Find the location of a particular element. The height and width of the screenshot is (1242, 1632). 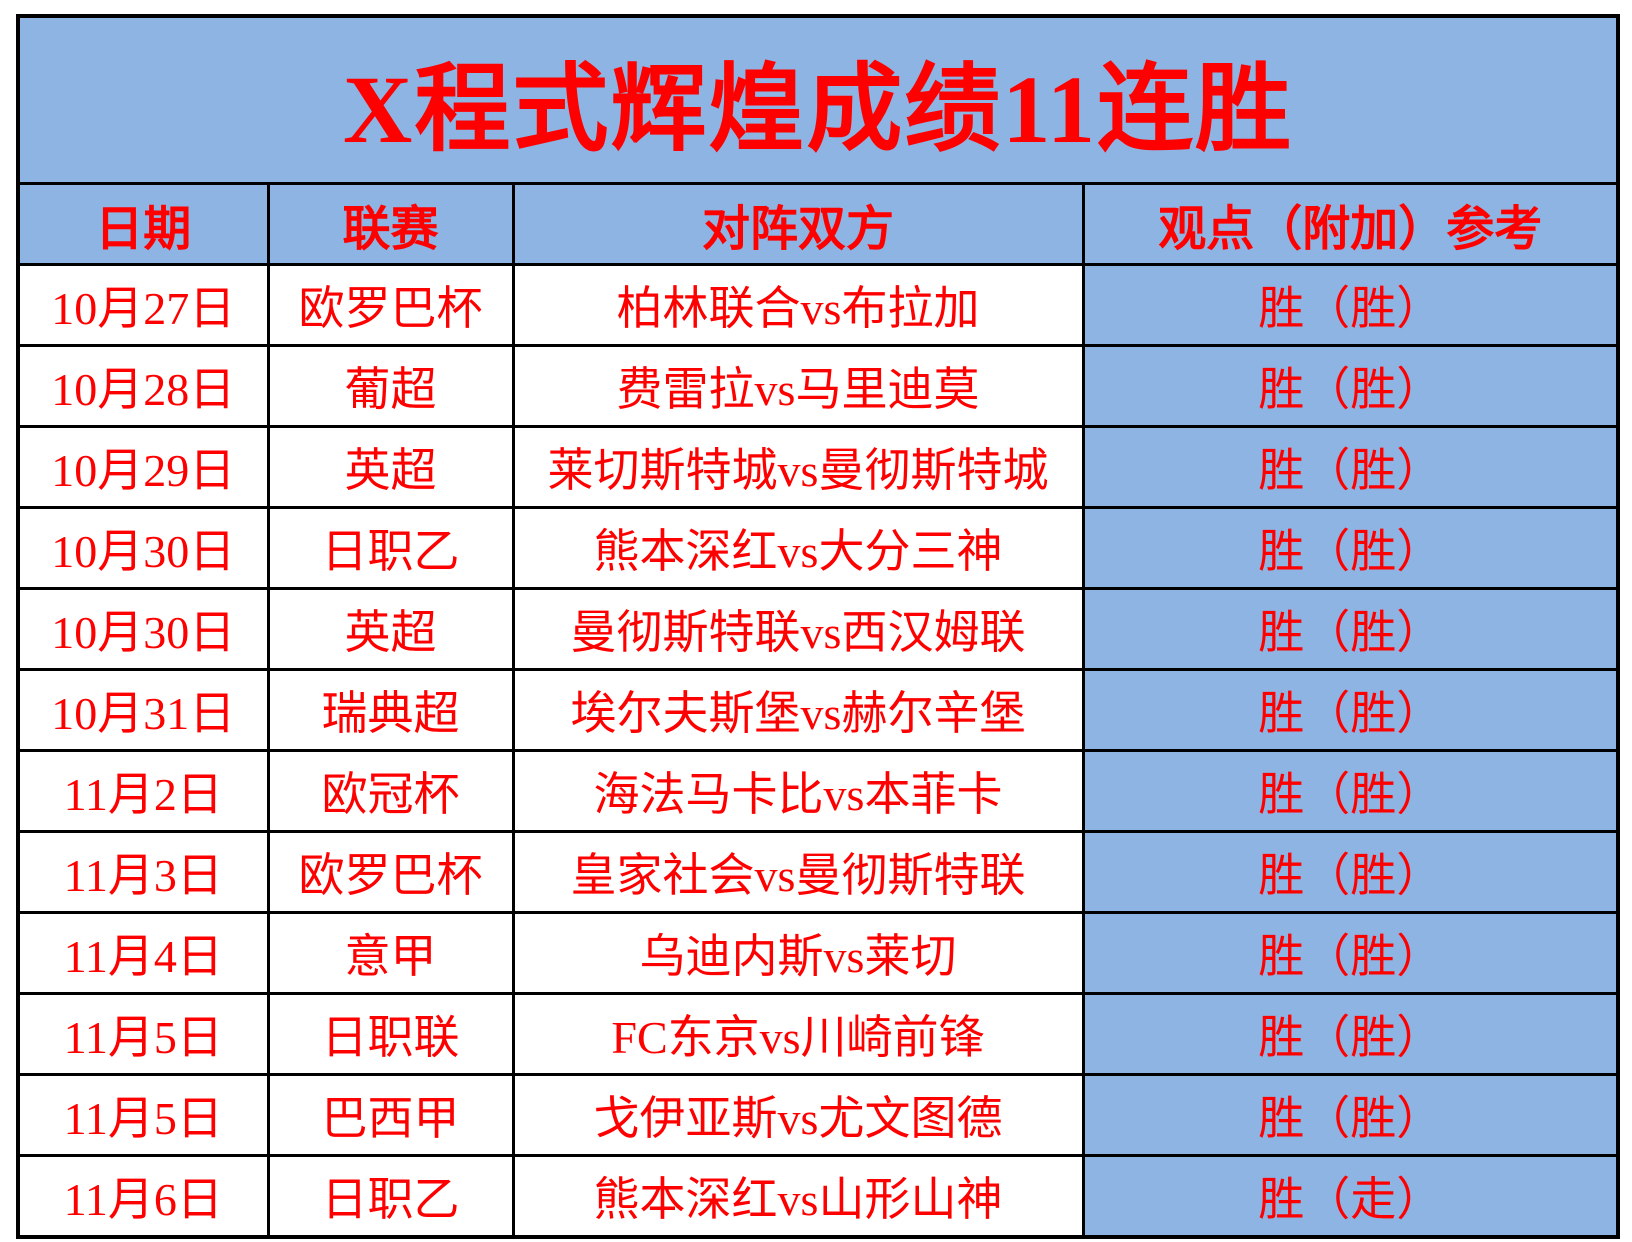

matchup-cell: 皇家社会vs曼彻斯特联 is located at coordinates (798, 872).